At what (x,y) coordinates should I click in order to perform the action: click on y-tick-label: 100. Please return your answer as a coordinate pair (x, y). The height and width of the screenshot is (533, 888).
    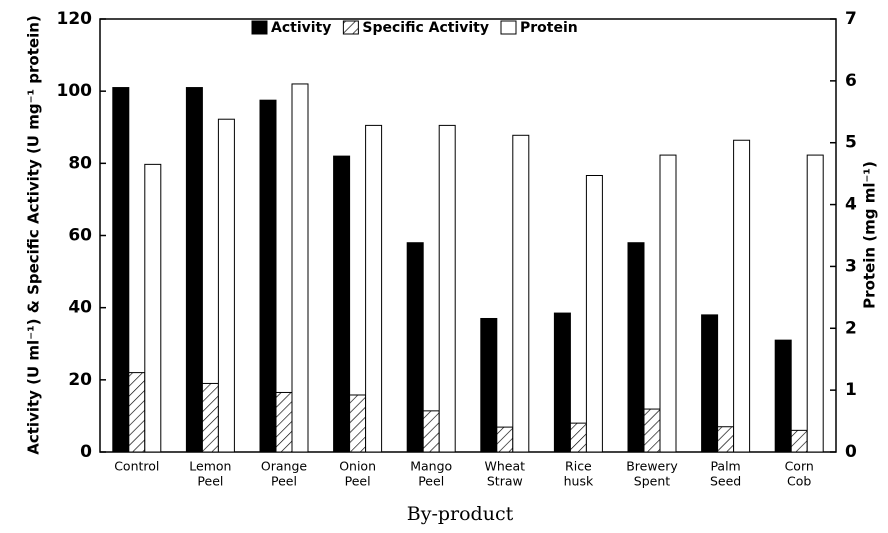
    Looking at the image, I should click on (75, 91).